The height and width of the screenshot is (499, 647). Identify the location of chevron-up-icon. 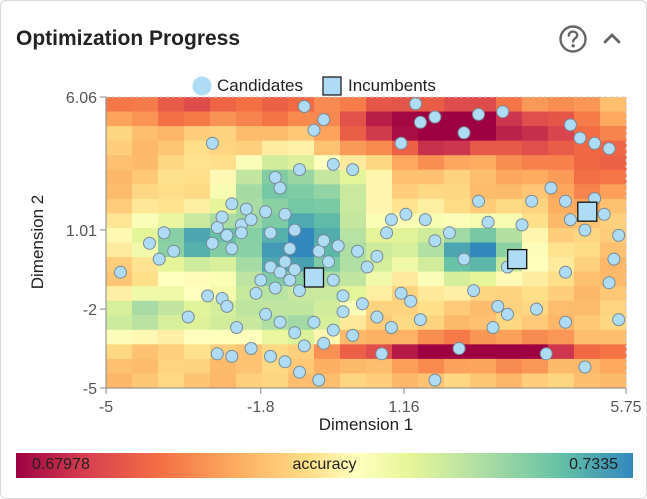
(612, 39).